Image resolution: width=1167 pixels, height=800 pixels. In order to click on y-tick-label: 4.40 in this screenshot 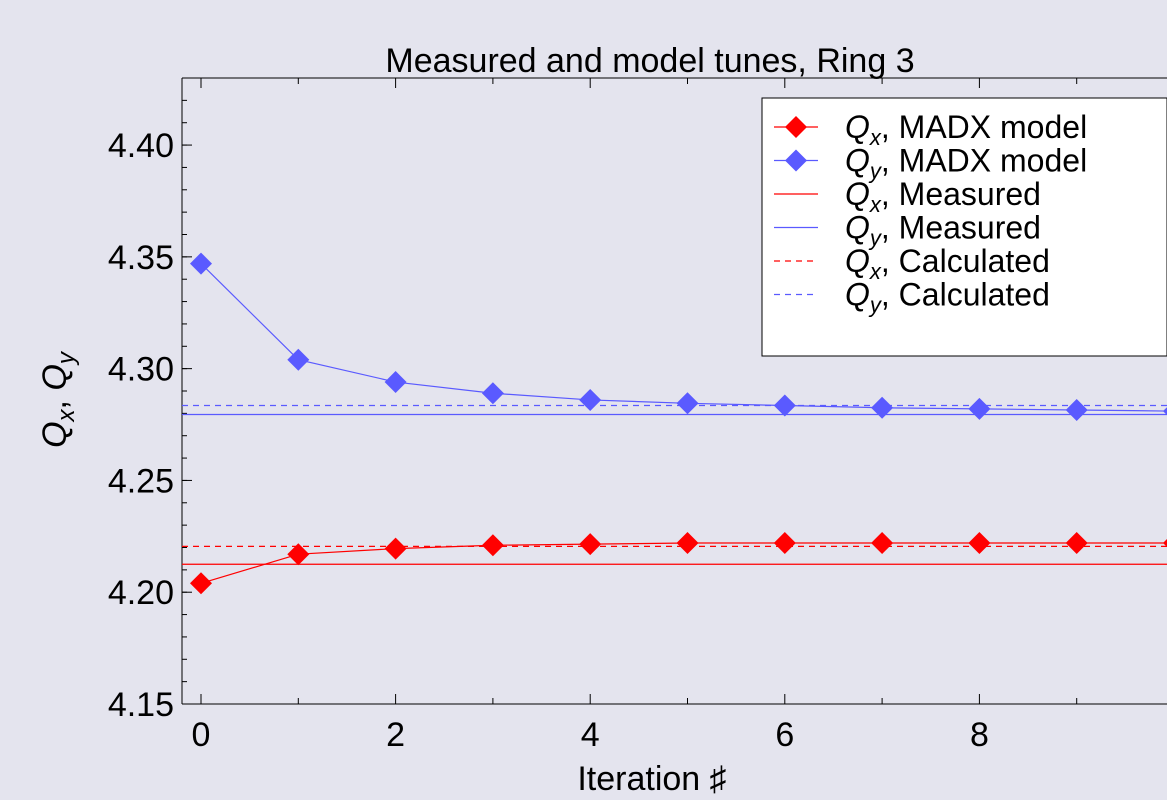, I will do `click(141, 146)`.